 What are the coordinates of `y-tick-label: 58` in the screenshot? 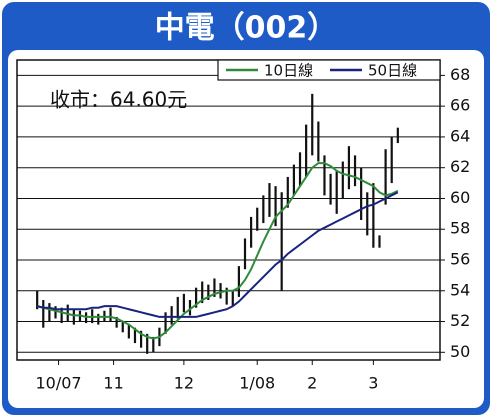 It's located at (460, 228).